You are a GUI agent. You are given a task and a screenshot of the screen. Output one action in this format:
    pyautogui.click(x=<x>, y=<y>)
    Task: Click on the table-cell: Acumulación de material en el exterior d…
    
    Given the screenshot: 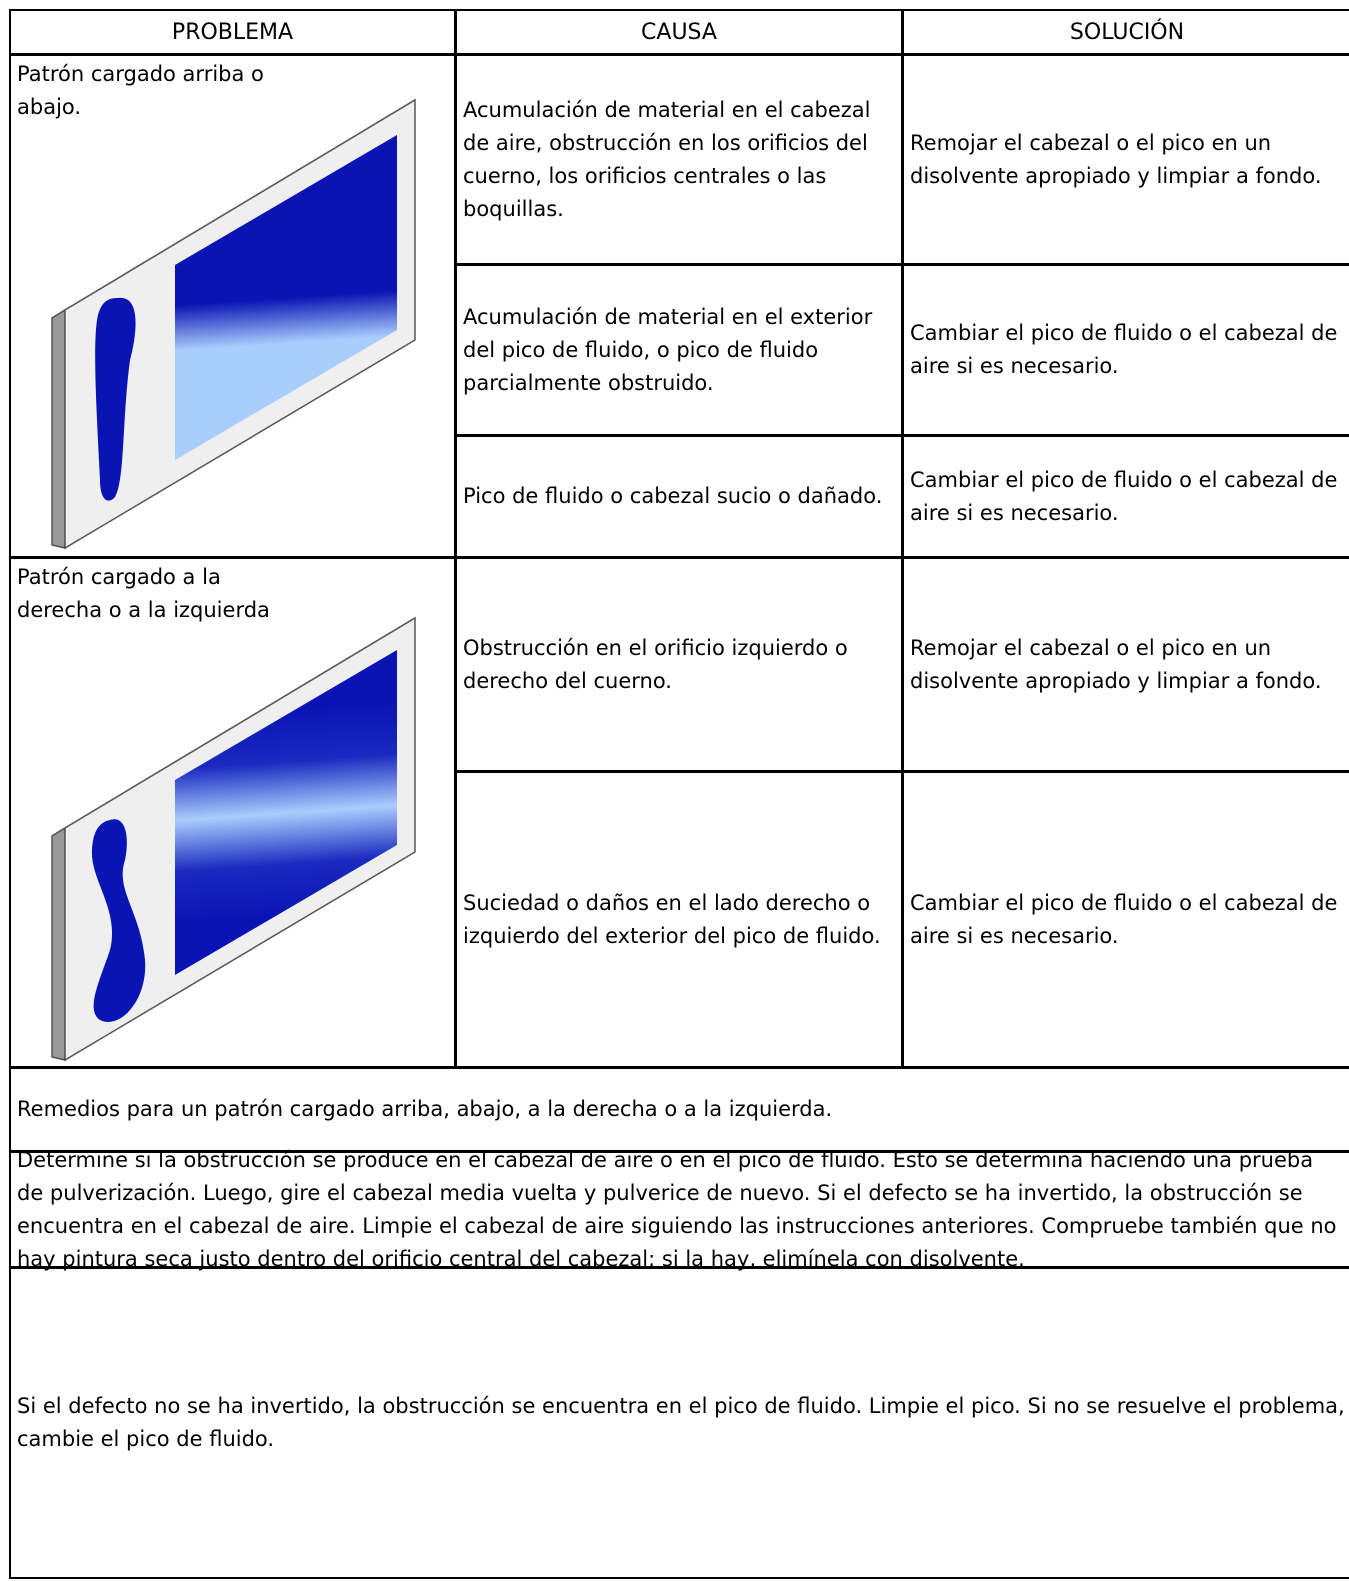 What is the action you would take?
    pyautogui.click(x=679, y=350)
    